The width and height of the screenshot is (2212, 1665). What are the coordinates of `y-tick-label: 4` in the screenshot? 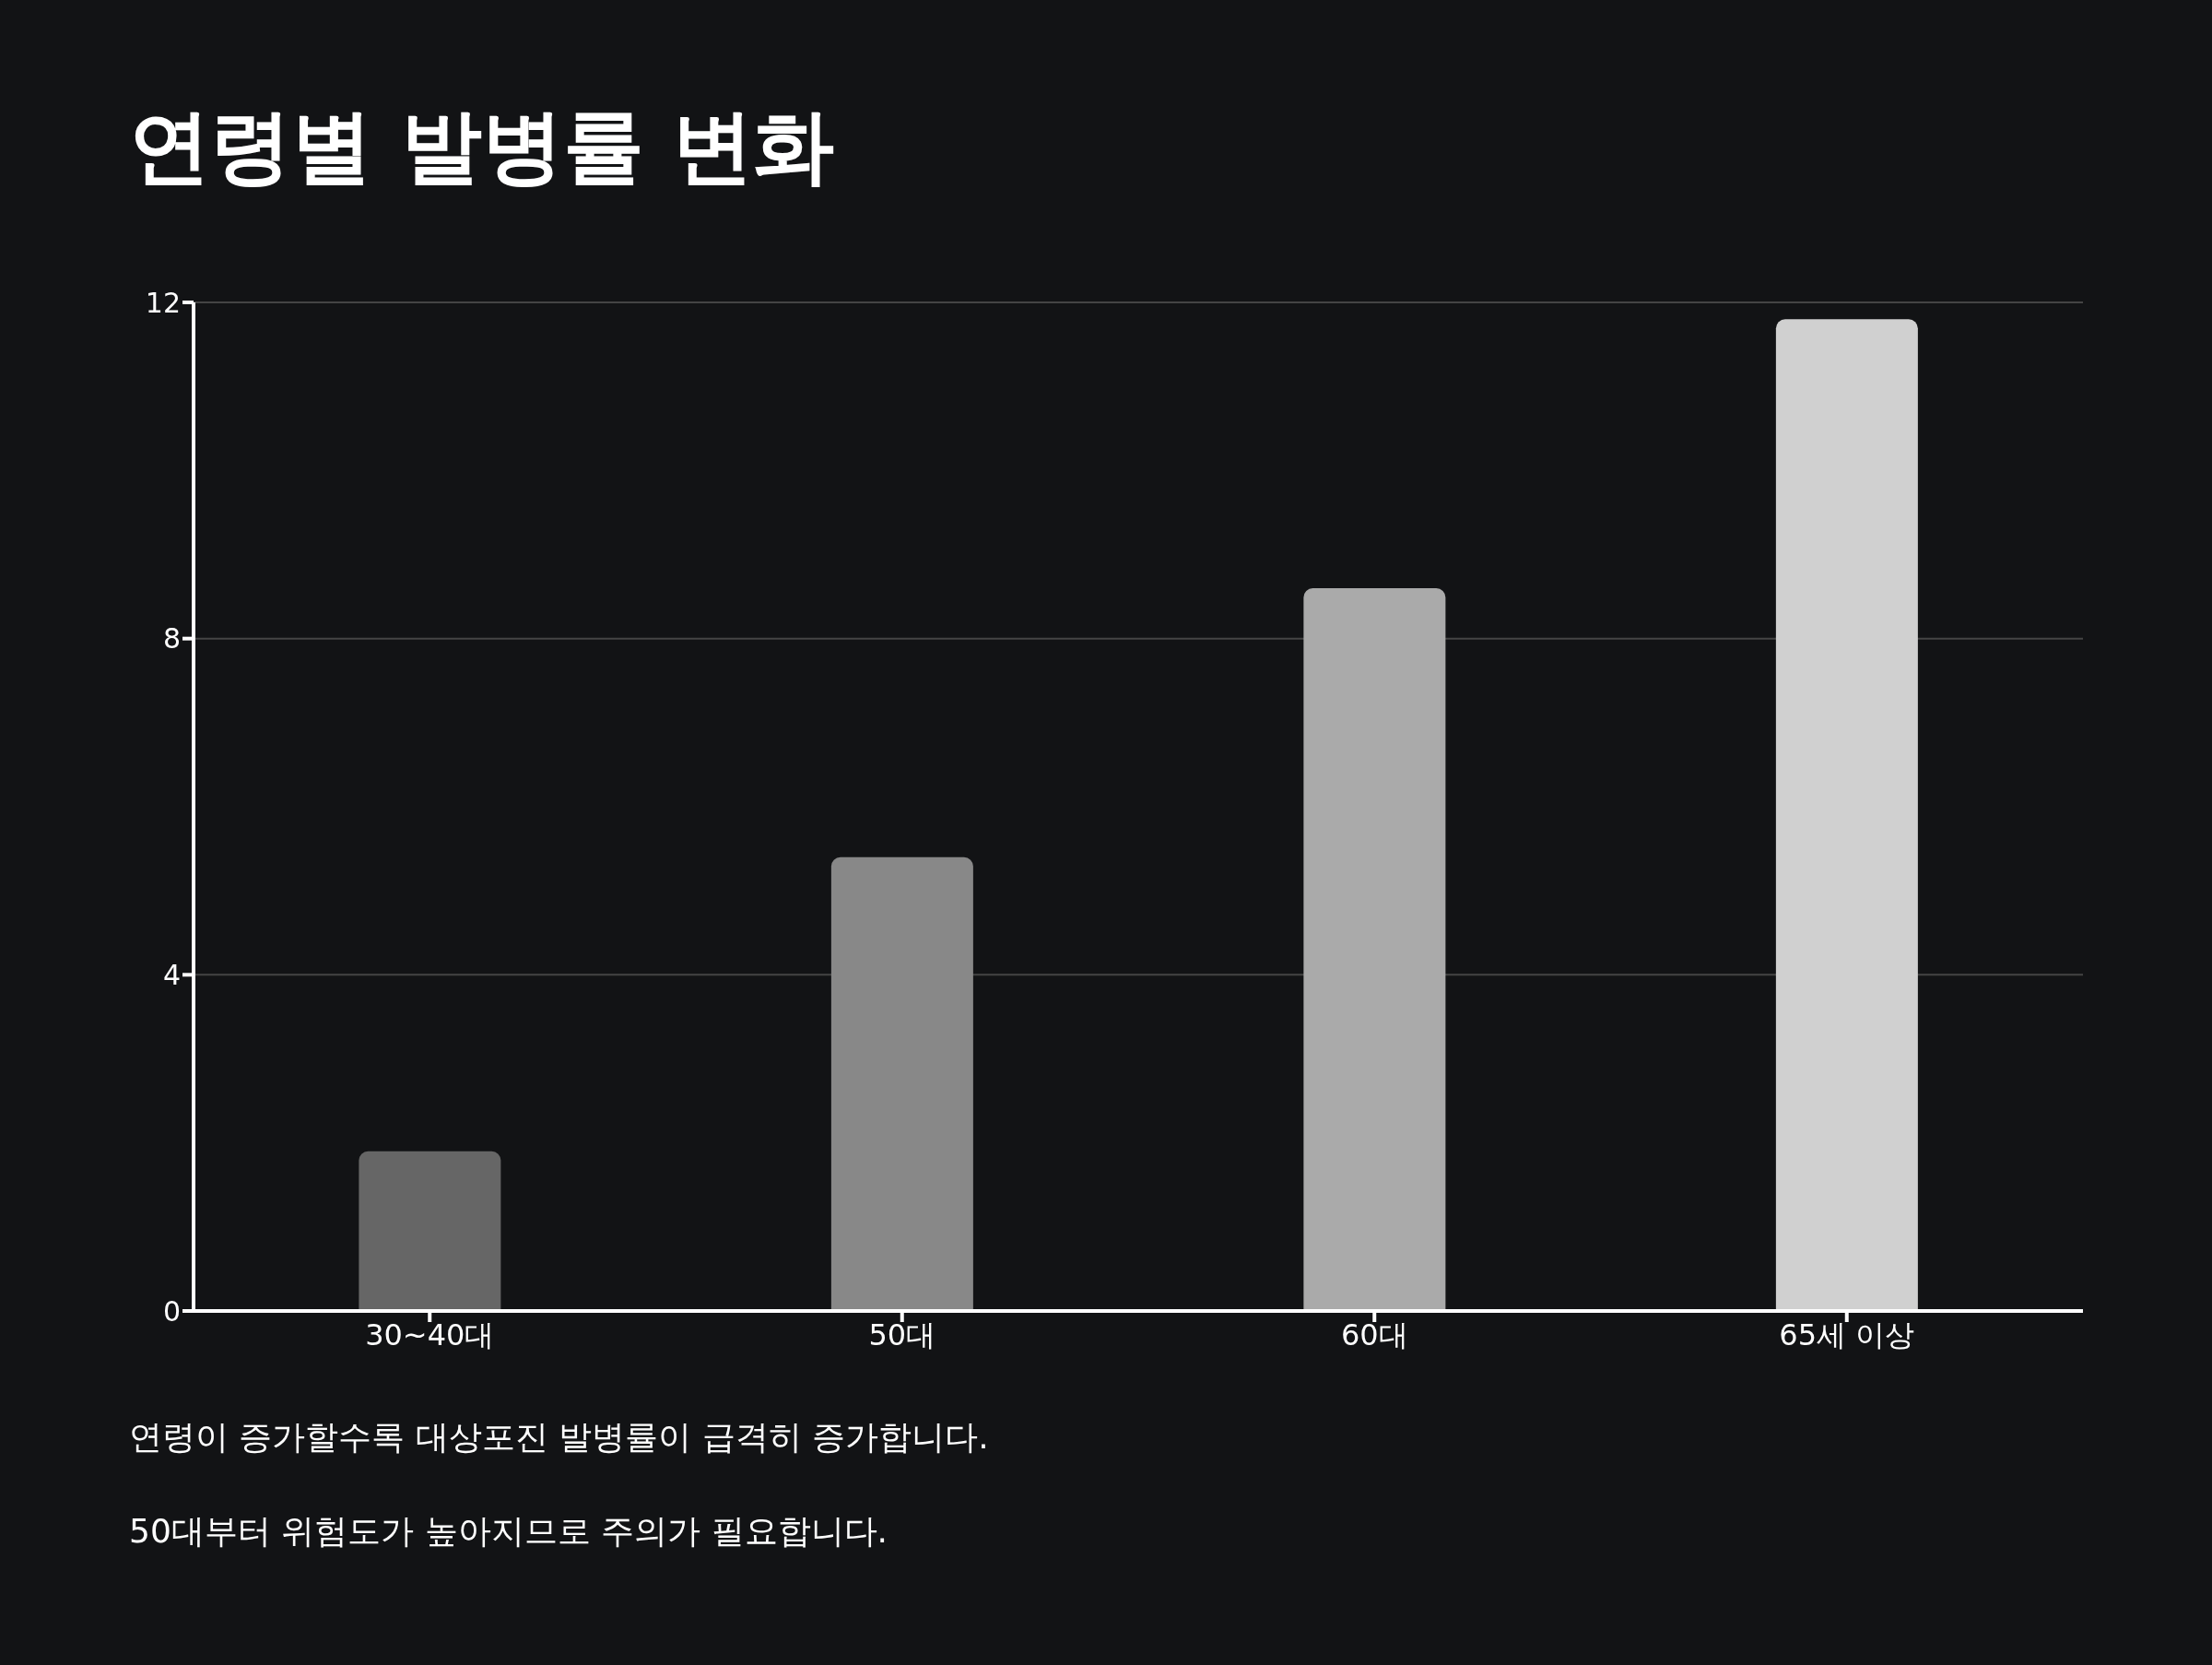 It's located at (171, 975).